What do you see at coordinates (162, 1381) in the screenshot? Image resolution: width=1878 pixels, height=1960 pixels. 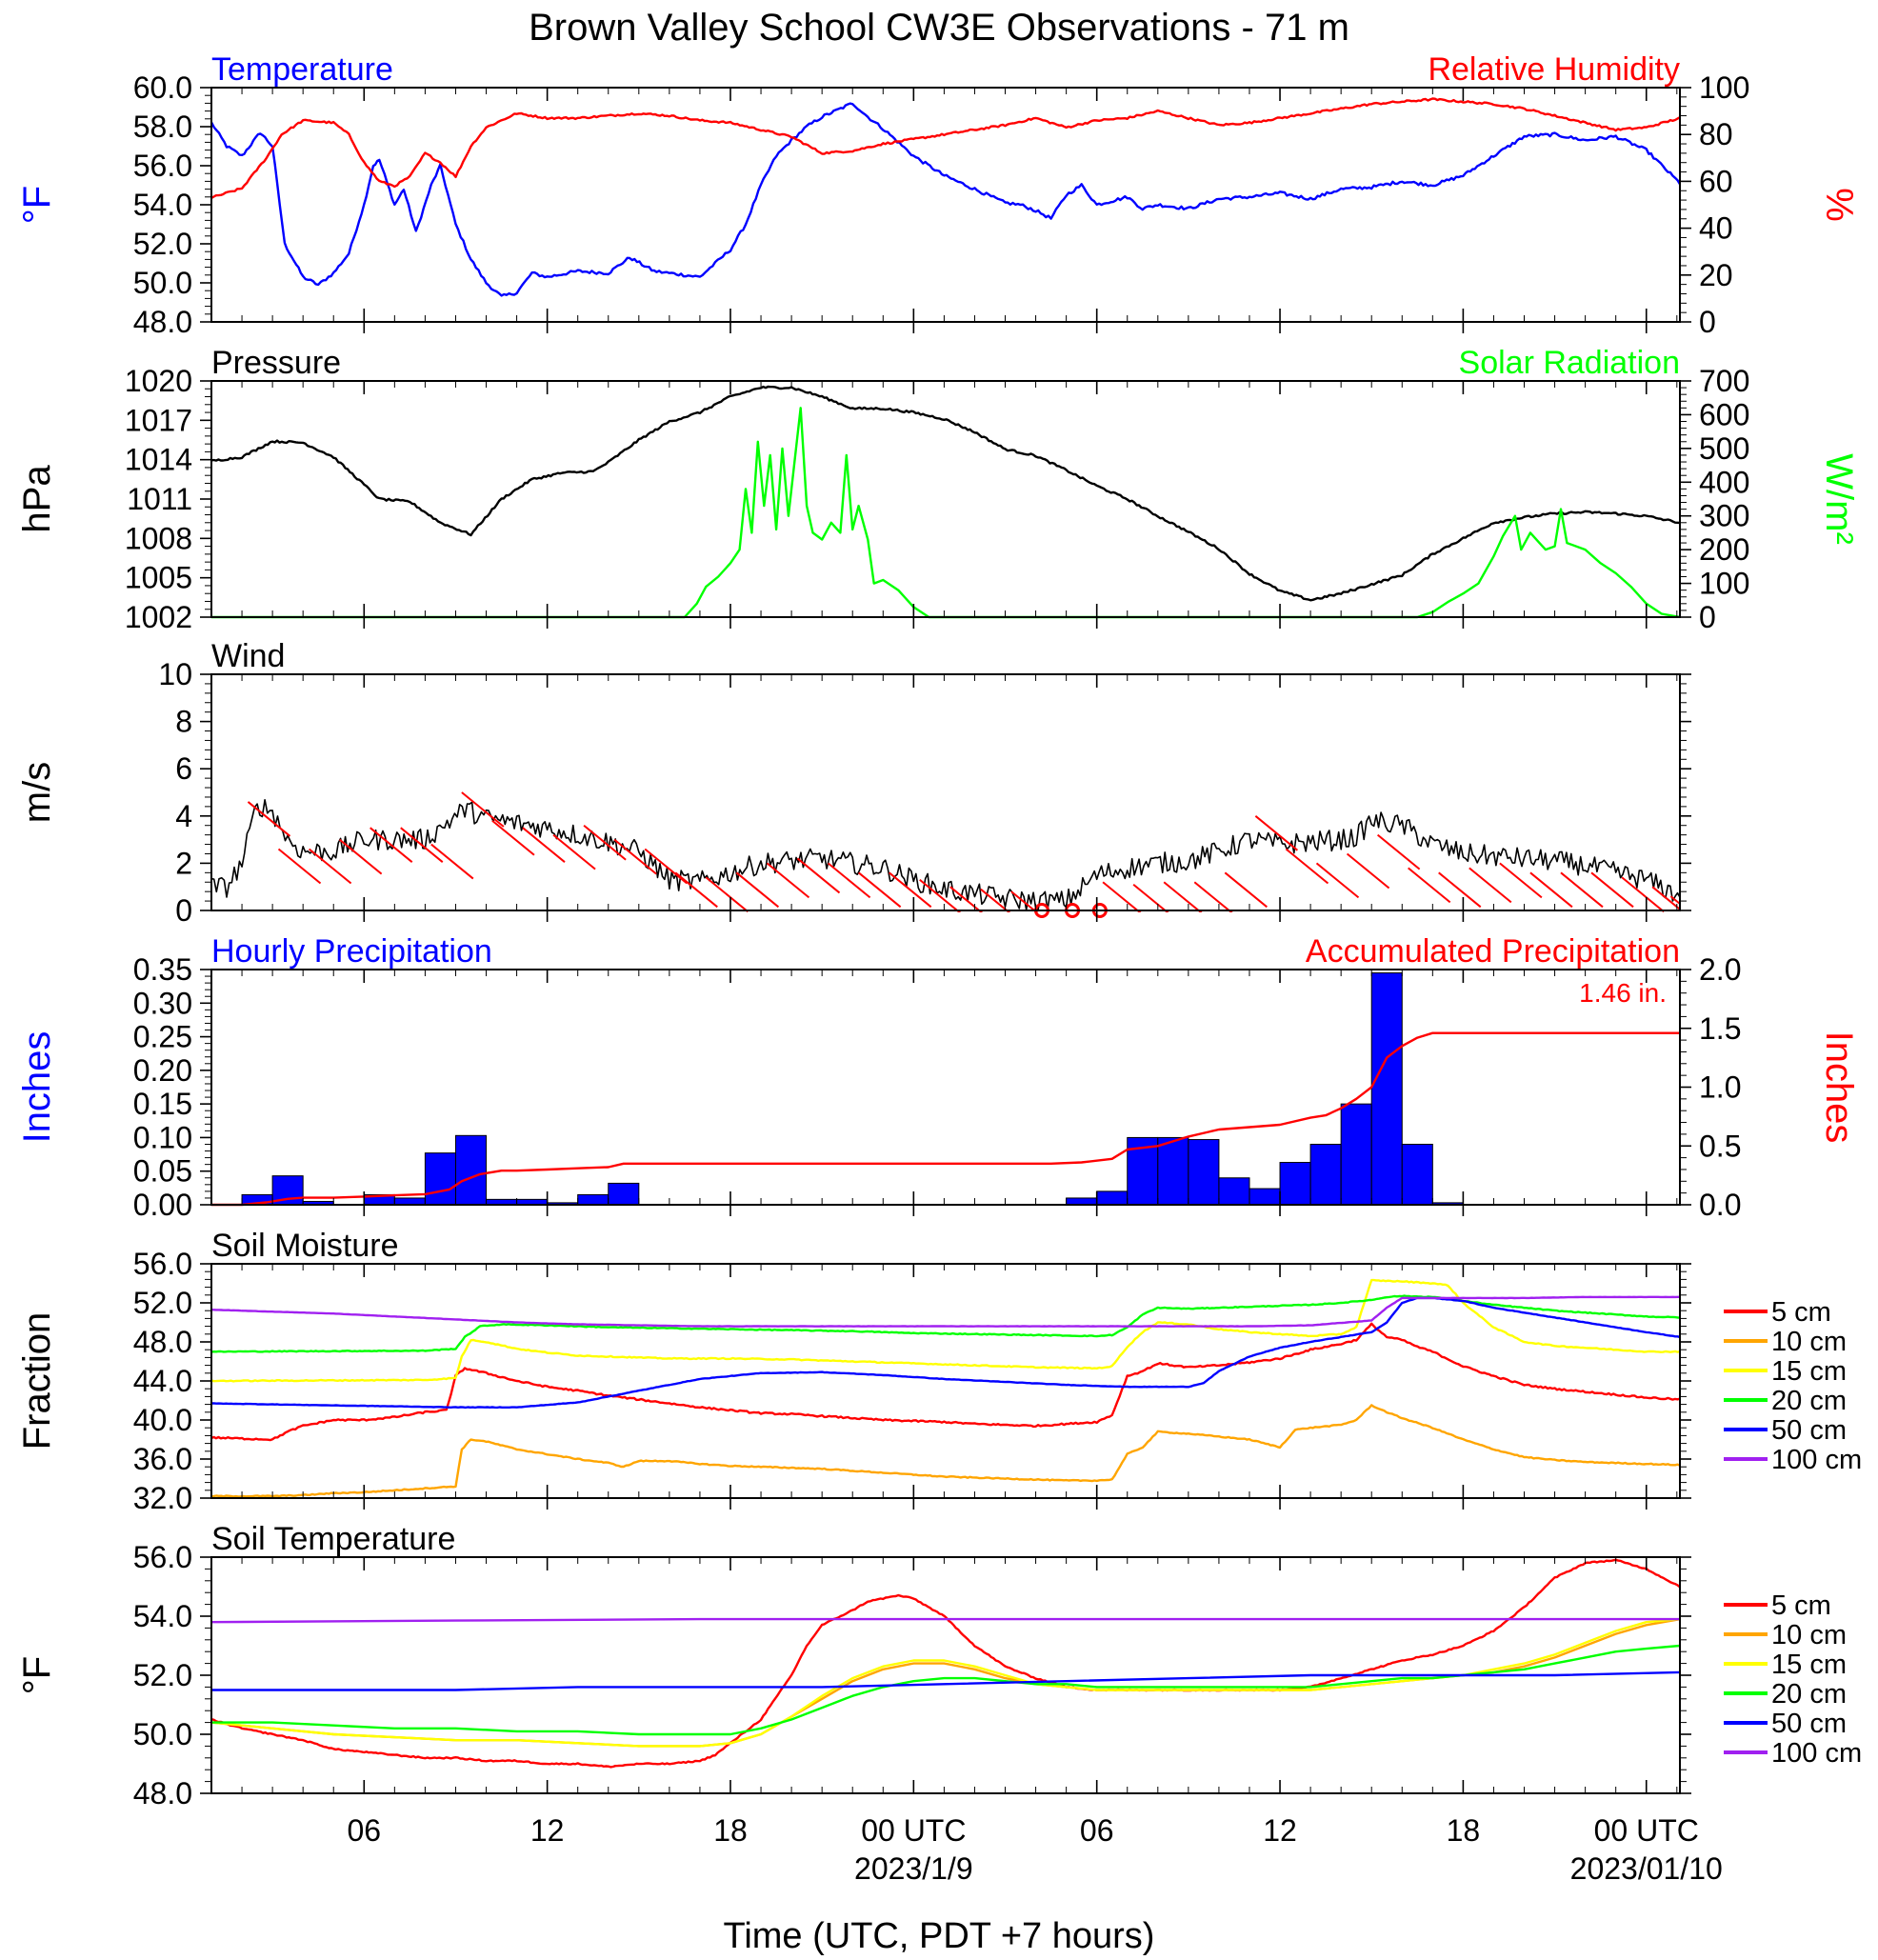 I see `y-tick-label: 44.0` at bounding box center [162, 1381].